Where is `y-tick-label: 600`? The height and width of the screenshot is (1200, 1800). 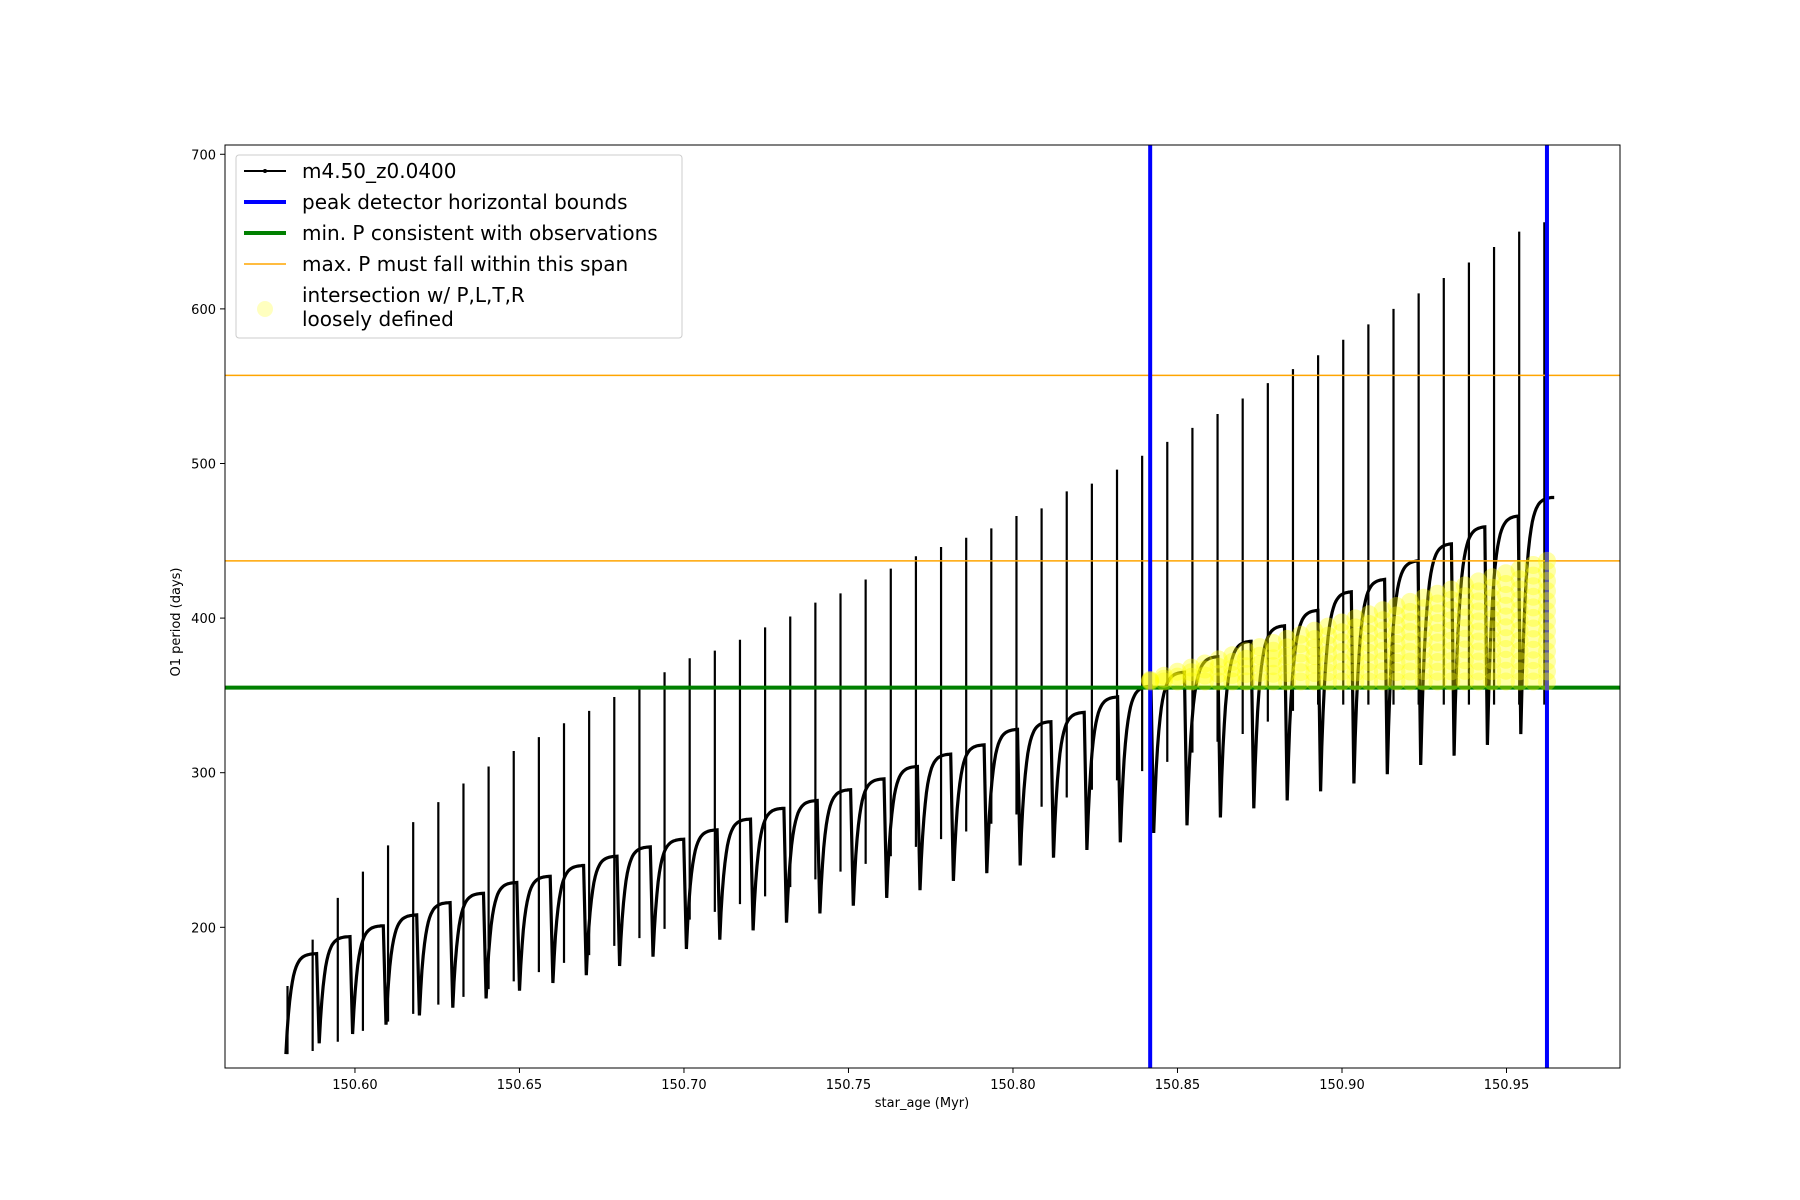
y-tick-label: 600 is located at coordinates (203, 310).